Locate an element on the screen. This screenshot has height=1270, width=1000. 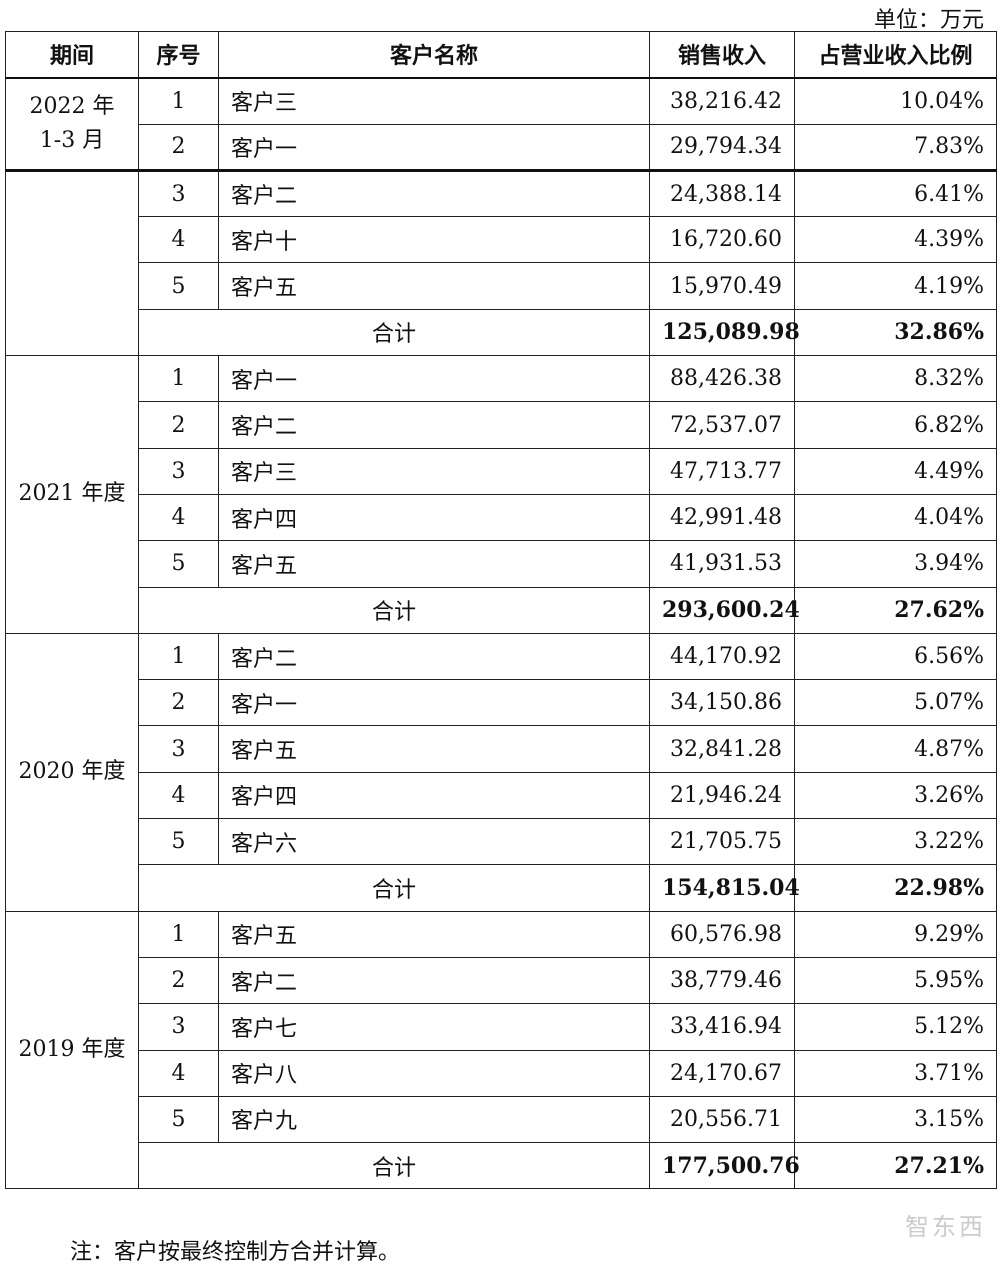
ratio-cell: 9.29% is located at coordinates (895, 934).